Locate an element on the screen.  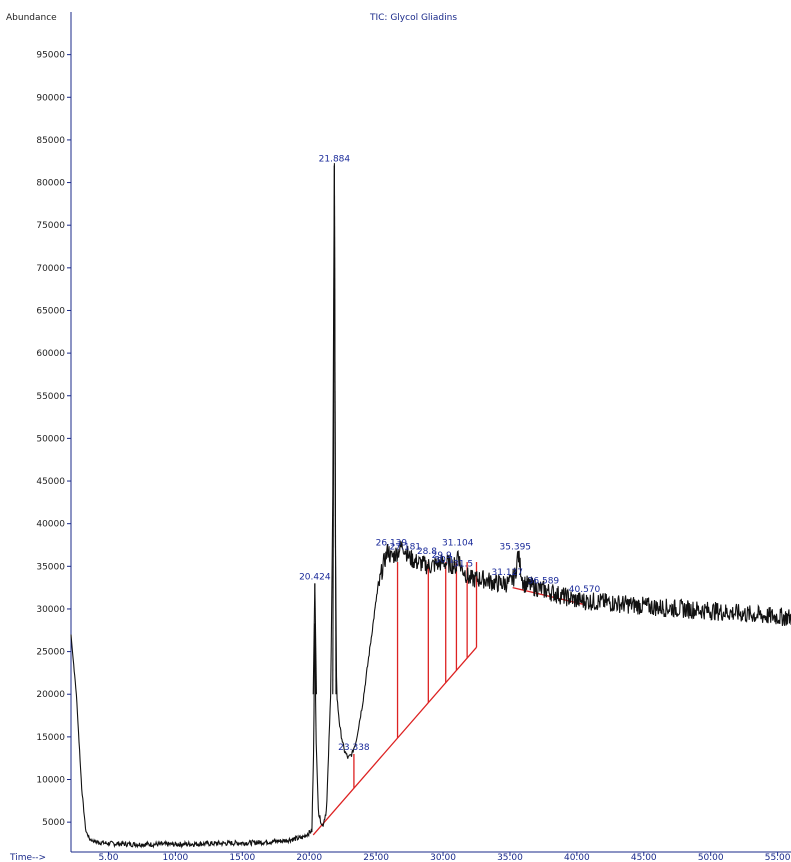
y-tick-label: 5000 is located at coordinates (53, 823).